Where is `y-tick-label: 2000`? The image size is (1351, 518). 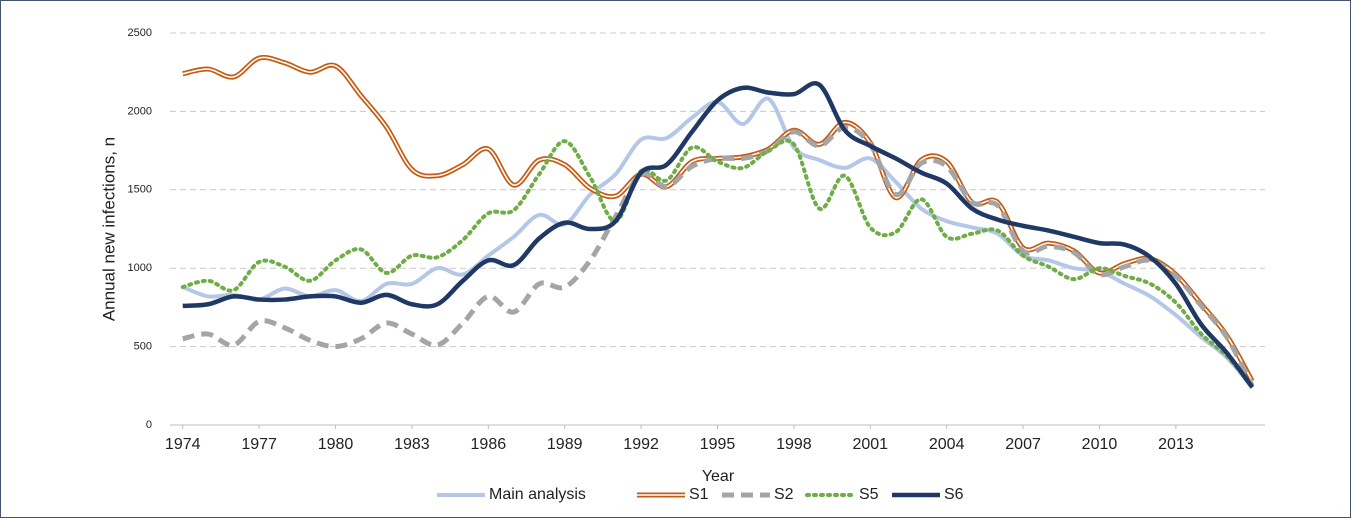 y-tick-label: 2000 is located at coordinates (140, 111).